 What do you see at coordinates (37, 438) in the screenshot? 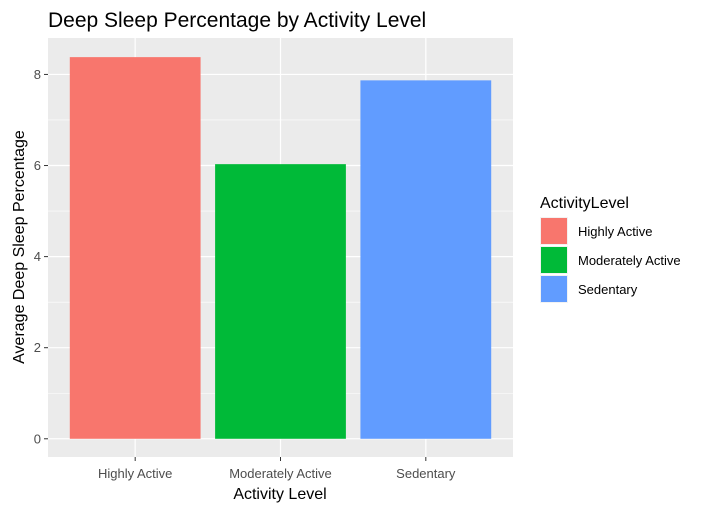
I see `y-tick-label: 0` at bounding box center [37, 438].